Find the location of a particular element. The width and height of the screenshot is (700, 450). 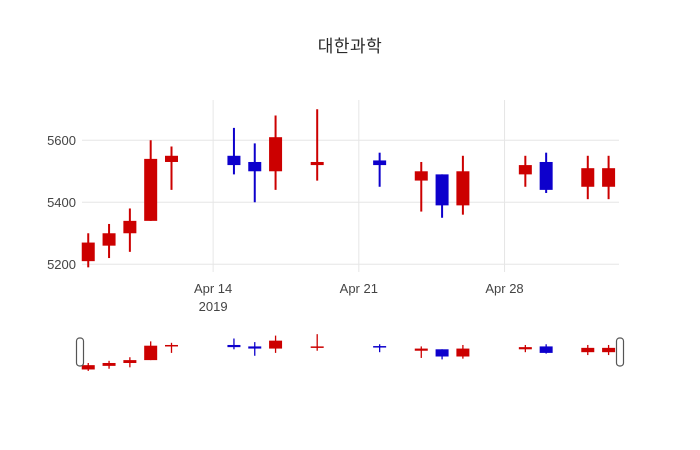

x-tick-label: Apr 14 is located at coordinates (213, 288).